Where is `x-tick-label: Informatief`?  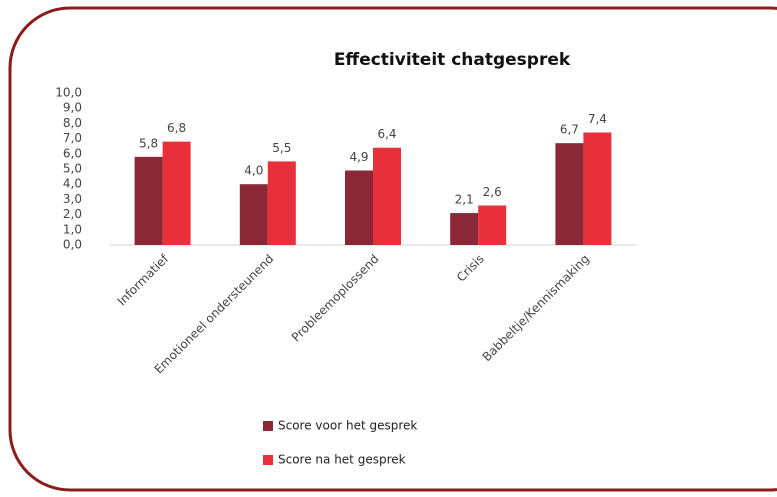
x-tick-label: Informatief is located at coordinates (143, 279).